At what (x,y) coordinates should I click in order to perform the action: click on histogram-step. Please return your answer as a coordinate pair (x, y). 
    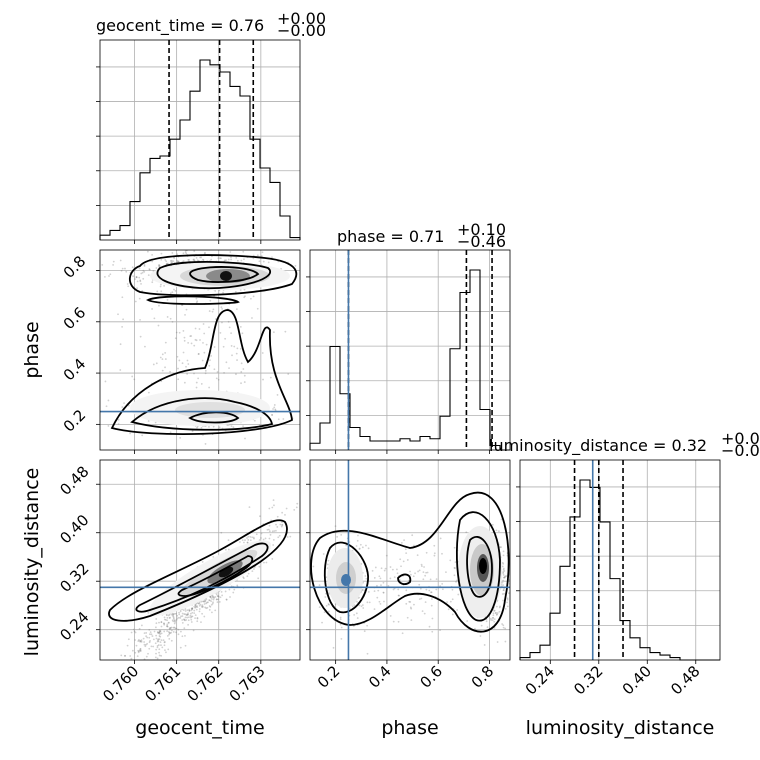
    Looking at the image, I should click on (409, 360).